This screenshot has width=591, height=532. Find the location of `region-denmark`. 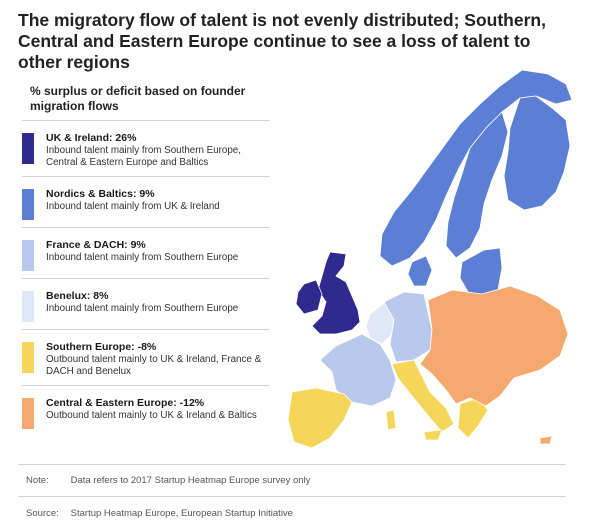

region-denmark is located at coordinates (420, 271).